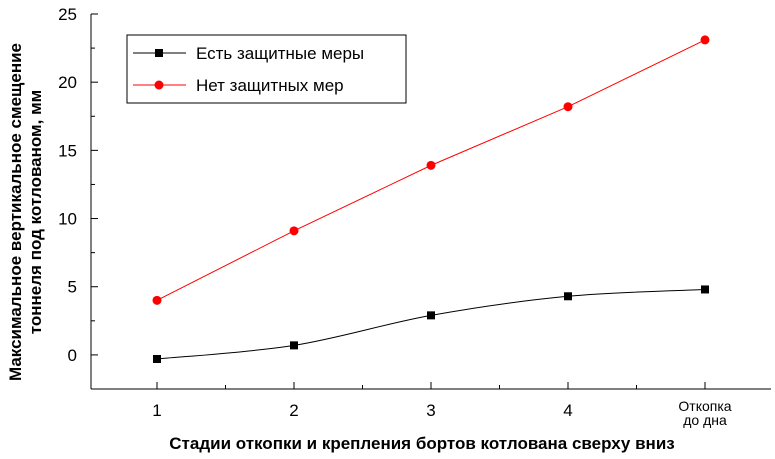 The width and height of the screenshot is (775, 459). I want to click on legend-label-unprotected: Нет защитных мер, so click(270, 85).